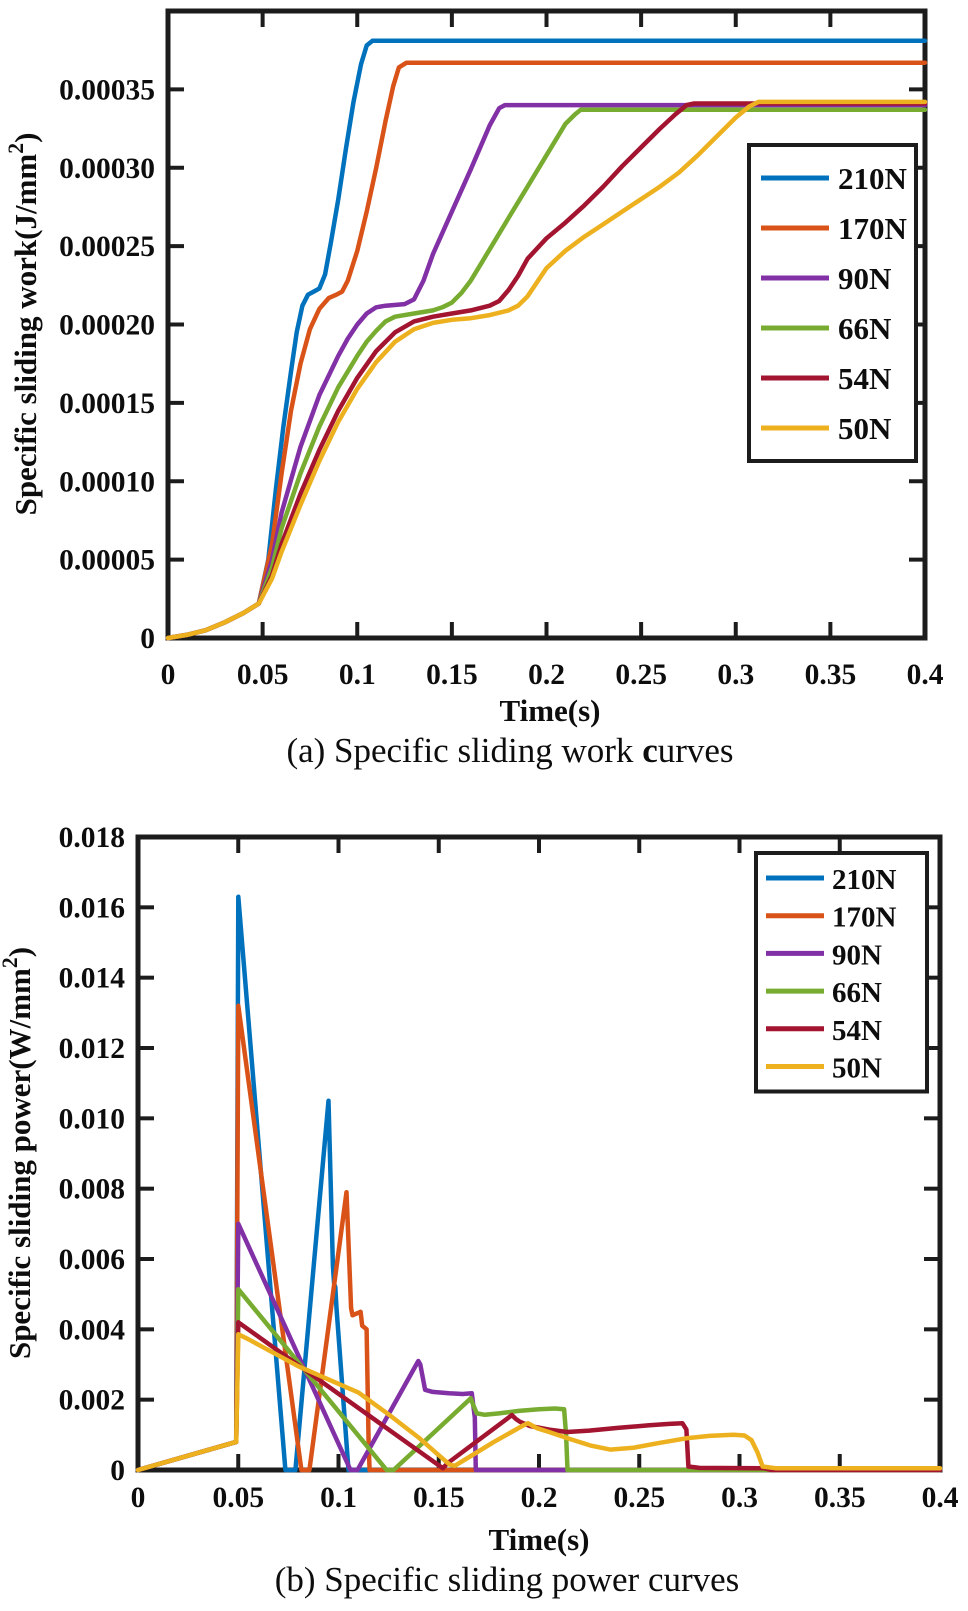  Describe the element at coordinates (92, 1119) in the screenshot. I see `y-tick-label: 0.010` at that location.